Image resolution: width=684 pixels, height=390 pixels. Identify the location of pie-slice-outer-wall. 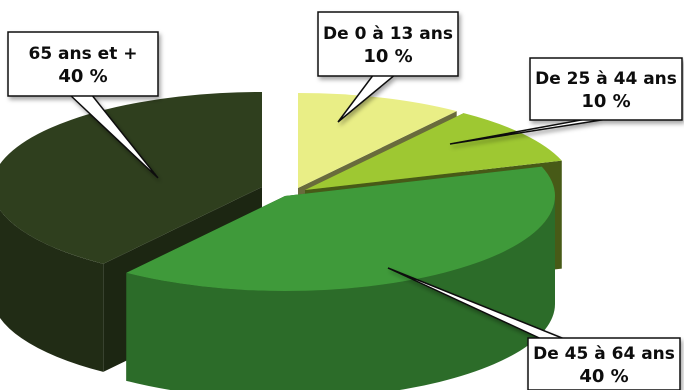
(52, 290).